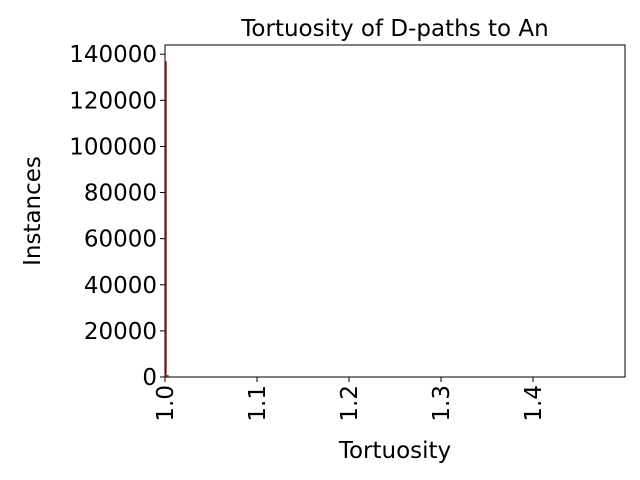 The width and height of the screenshot is (640, 480). What do you see at coordinates (120, 194) in the screenshot?
I see `y-tick-label: 80000` at bounding box center [120, 194].